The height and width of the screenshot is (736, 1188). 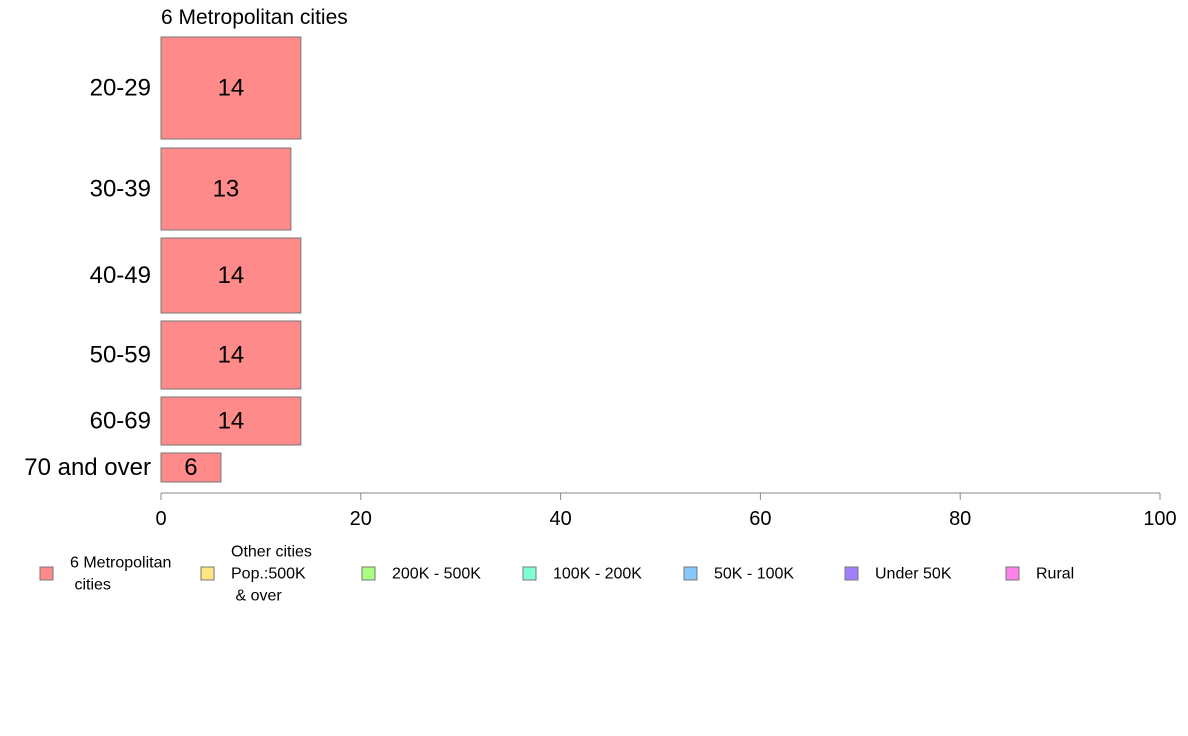 What do you see at coordinates (120, 355) in the screenshot?
I see `category-label: 50-59` at bounding box center [120, 355].